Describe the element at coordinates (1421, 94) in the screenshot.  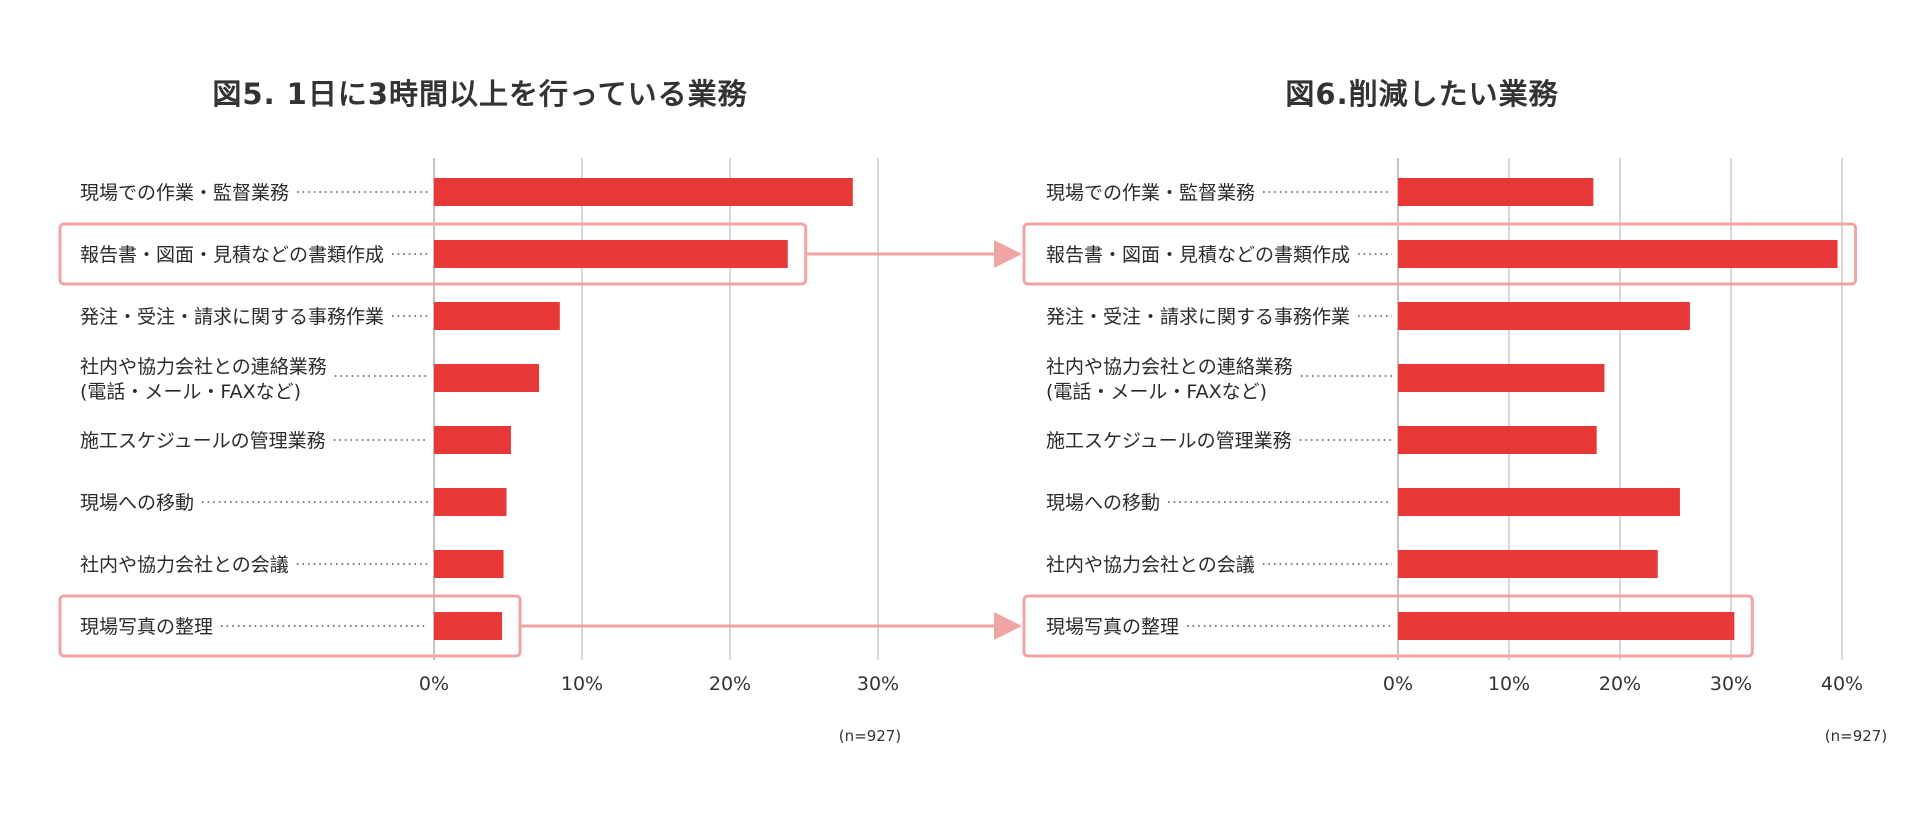
I see `chart-title: 図6.削減したい業務` at that location.